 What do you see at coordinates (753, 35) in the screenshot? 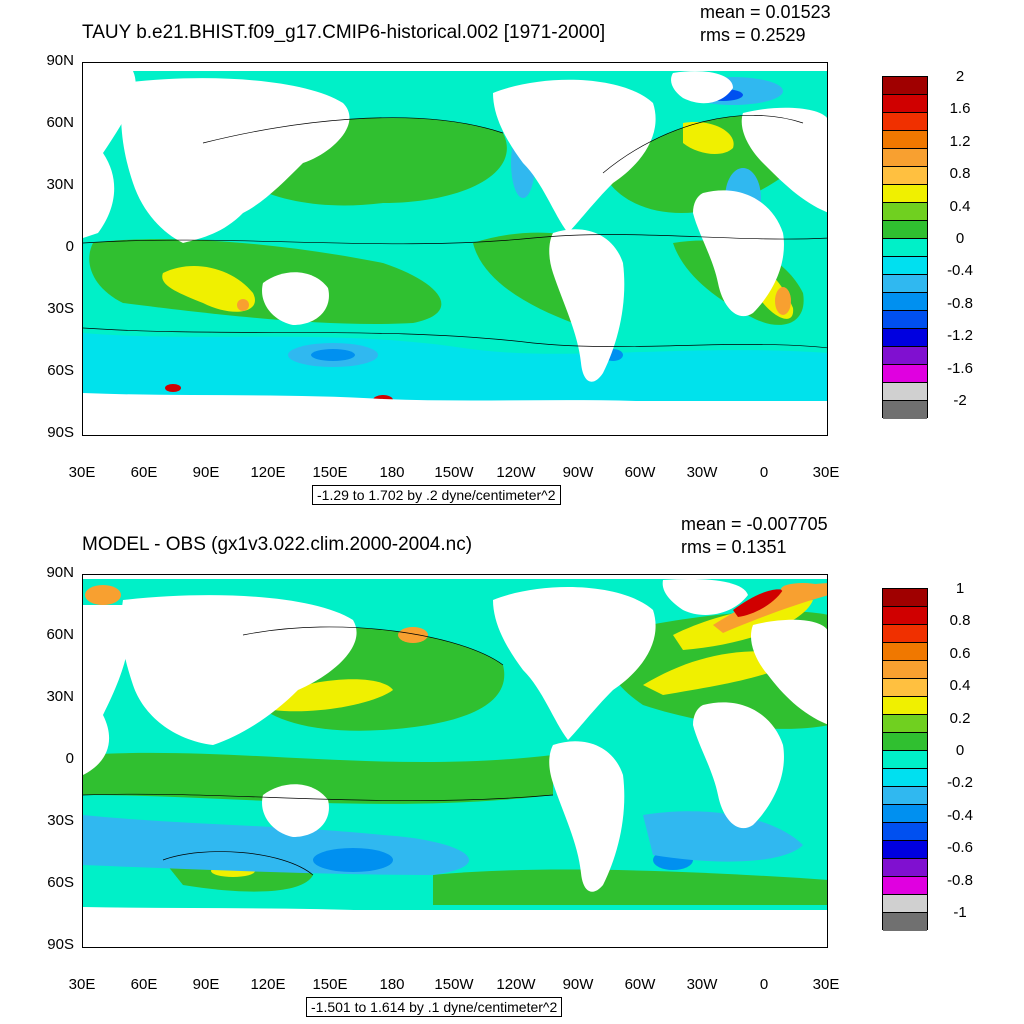
I see `rms-value: rms = 0.2529` at bounding box center [753, 35].